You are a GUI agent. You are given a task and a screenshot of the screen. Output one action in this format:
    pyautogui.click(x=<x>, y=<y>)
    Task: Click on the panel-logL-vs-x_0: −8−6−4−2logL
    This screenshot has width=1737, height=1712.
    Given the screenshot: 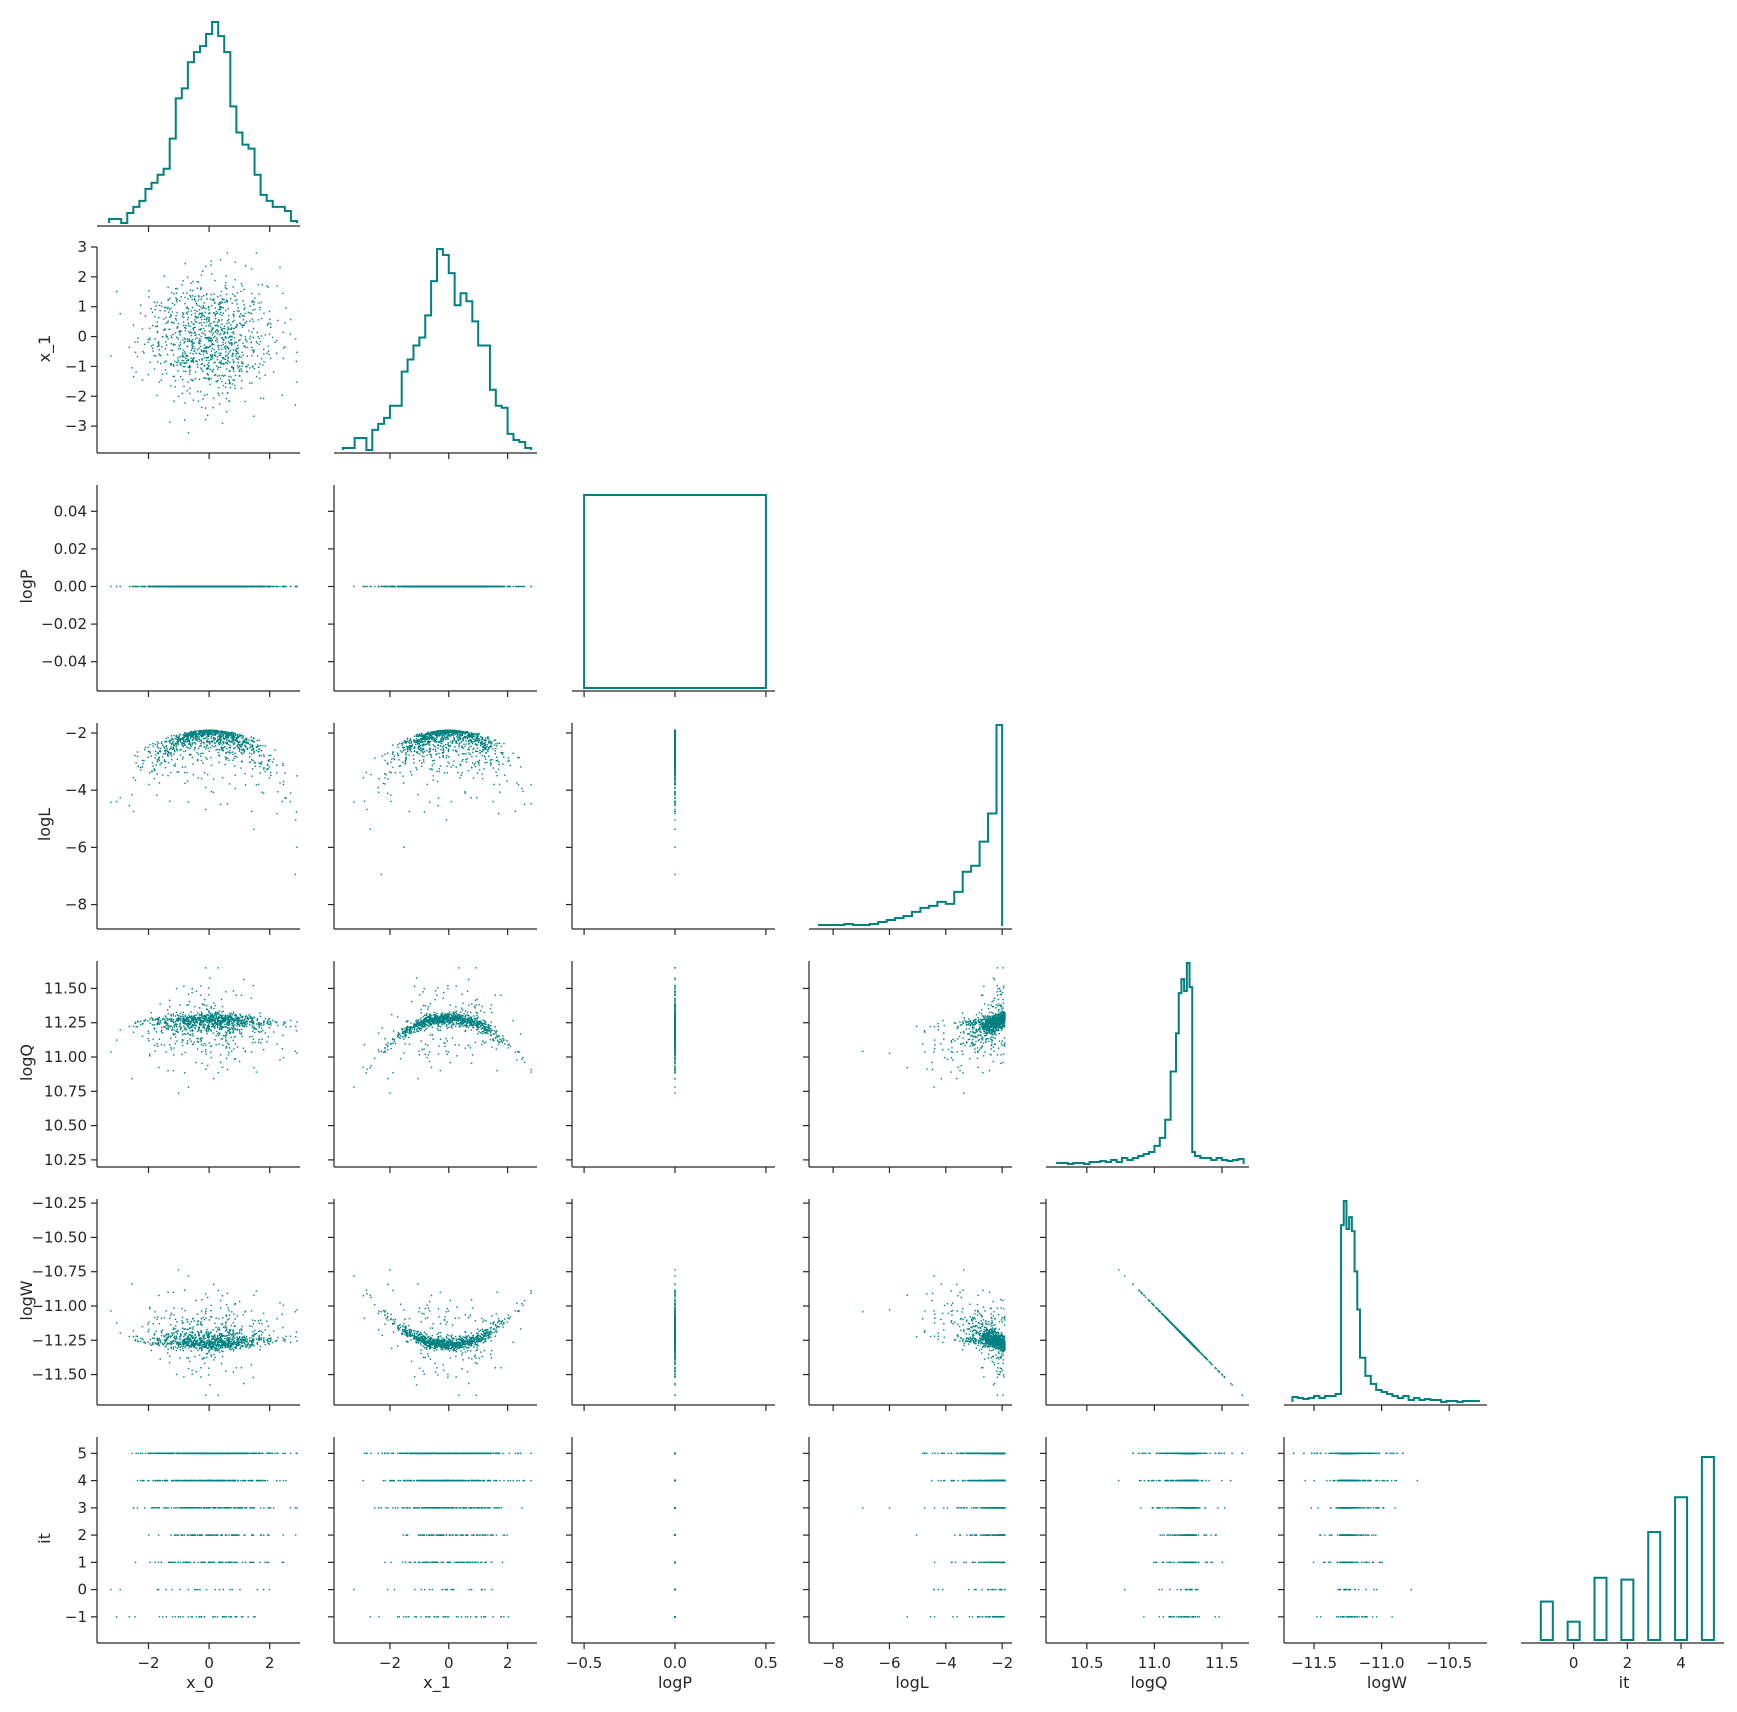 What is the action you would take?
    pyautogui.click(x=167, y=829)
    